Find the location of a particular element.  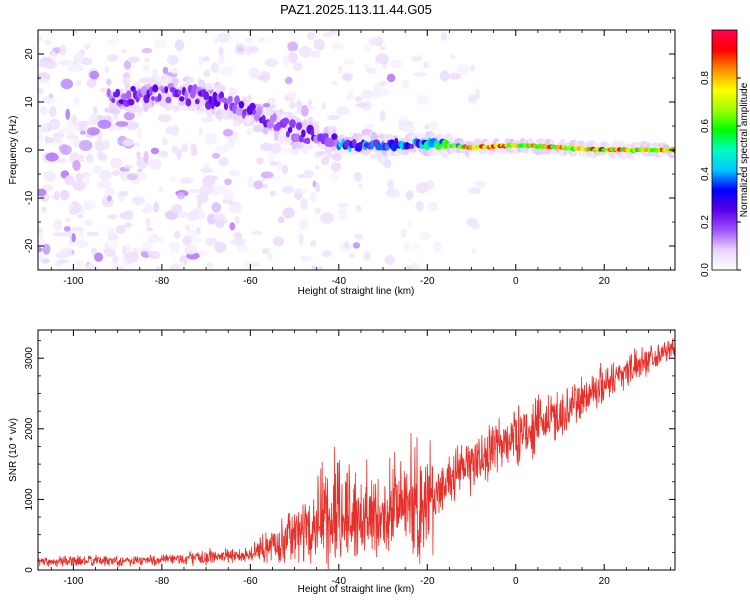

colorbar-ticks: 0.0 0.2 0.4 0.6 0.8 is located at coordinates (720, 174).